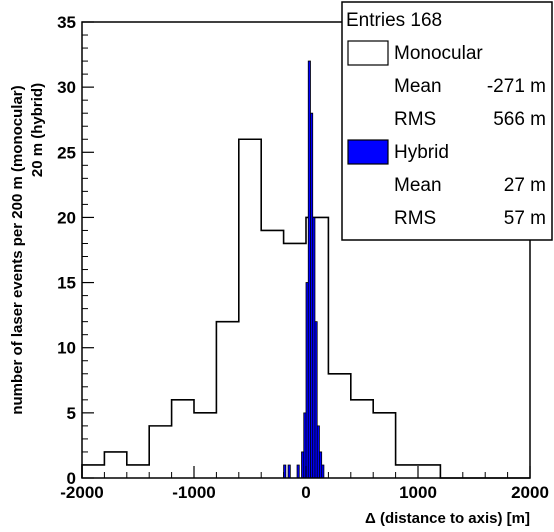  What do you see at coordinates (516, 86) in the screenshot?
I see `legend-monocular-mean-value: -271 m` at bounding box center [516, 86].